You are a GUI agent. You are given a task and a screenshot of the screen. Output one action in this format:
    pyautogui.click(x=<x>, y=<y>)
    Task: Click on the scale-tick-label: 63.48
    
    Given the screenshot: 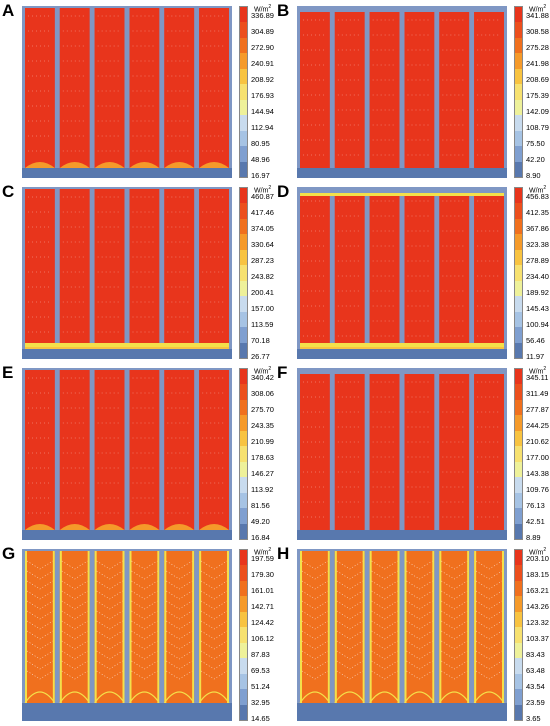 What is the action you would take?
    pyautogui.click(x=535, y=670)
    